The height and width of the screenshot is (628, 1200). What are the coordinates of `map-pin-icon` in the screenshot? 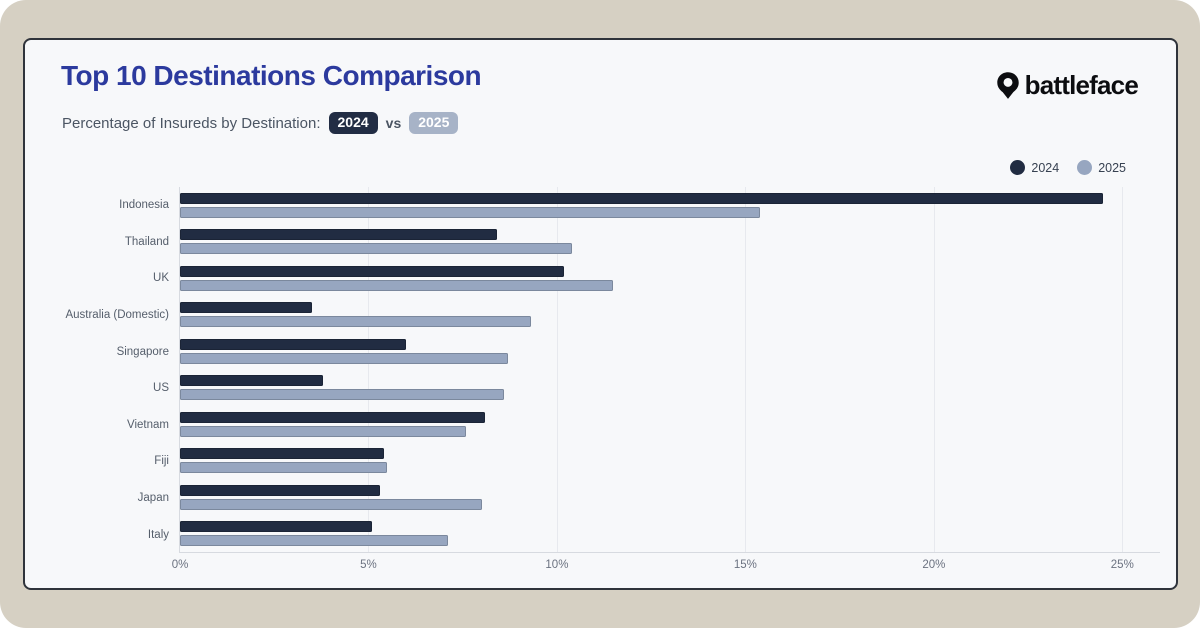 It's located at (1008, 86).